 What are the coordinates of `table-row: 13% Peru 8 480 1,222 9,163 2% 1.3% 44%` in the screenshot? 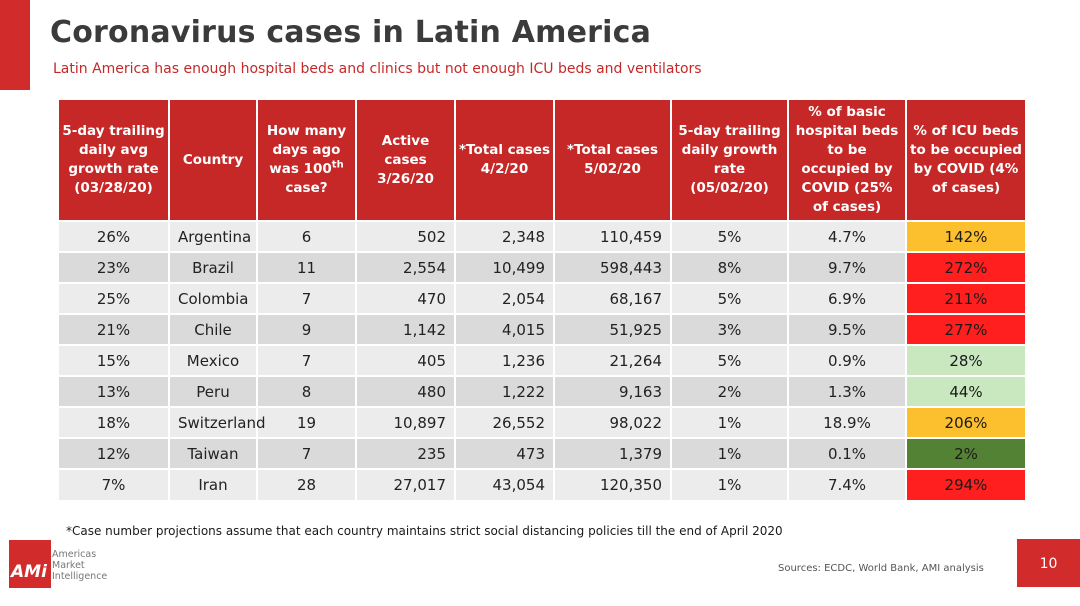 It's located at (542, 391).